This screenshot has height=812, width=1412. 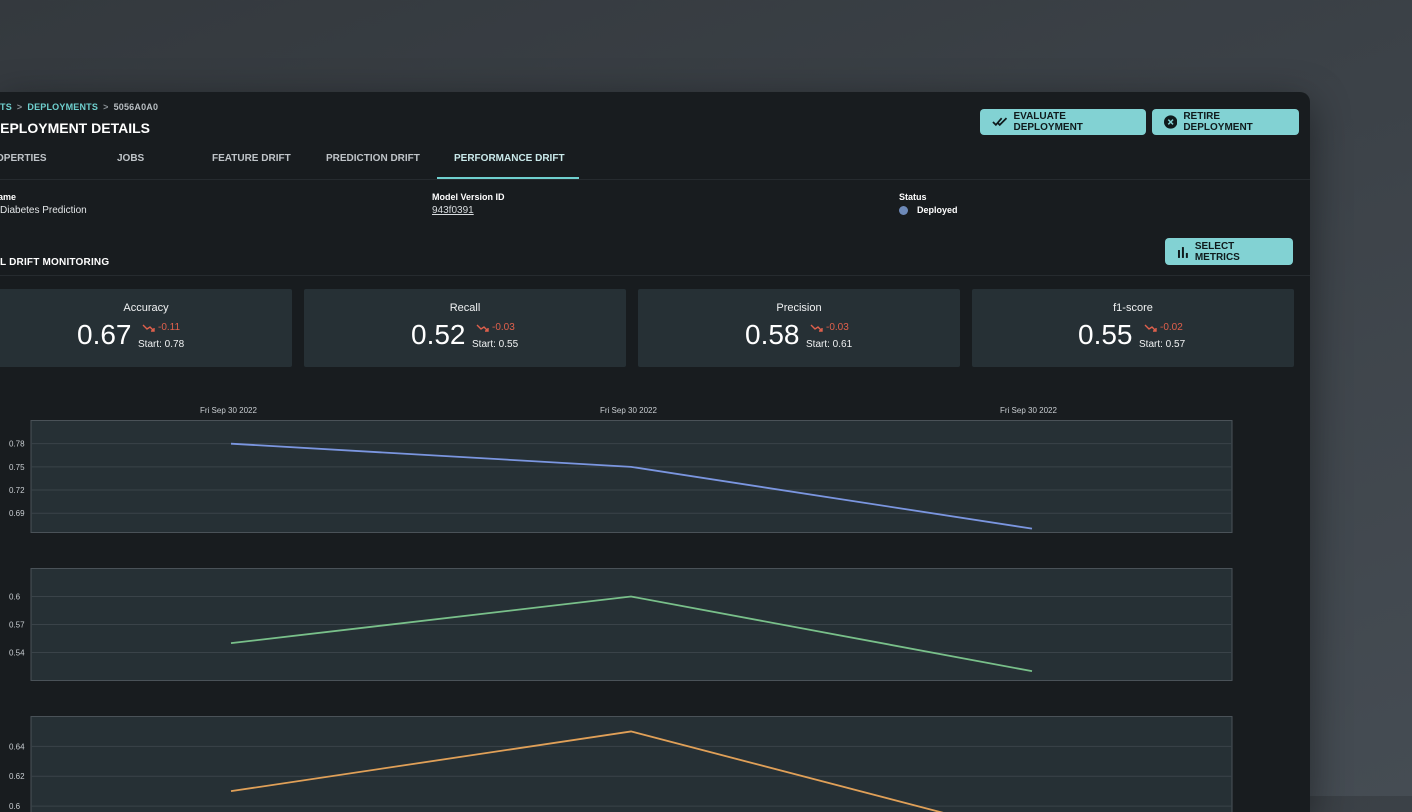 What do you see at coordinates (17, 625) in the screenshot?
I see `chart-y-tick-label: 0.57` at bounding box center [17, 625].